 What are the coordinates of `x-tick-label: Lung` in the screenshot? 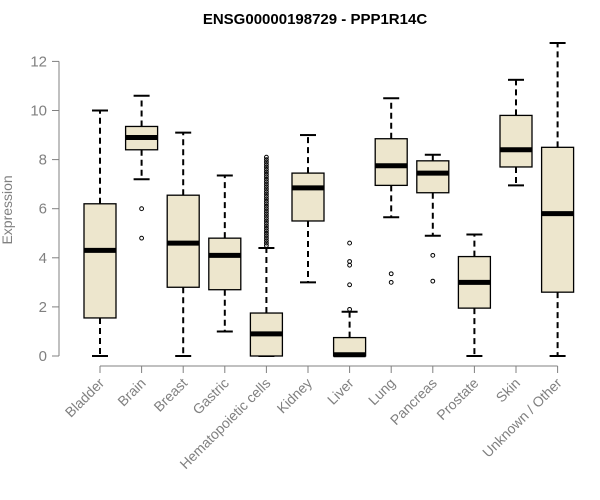 It's located at (381, 391).